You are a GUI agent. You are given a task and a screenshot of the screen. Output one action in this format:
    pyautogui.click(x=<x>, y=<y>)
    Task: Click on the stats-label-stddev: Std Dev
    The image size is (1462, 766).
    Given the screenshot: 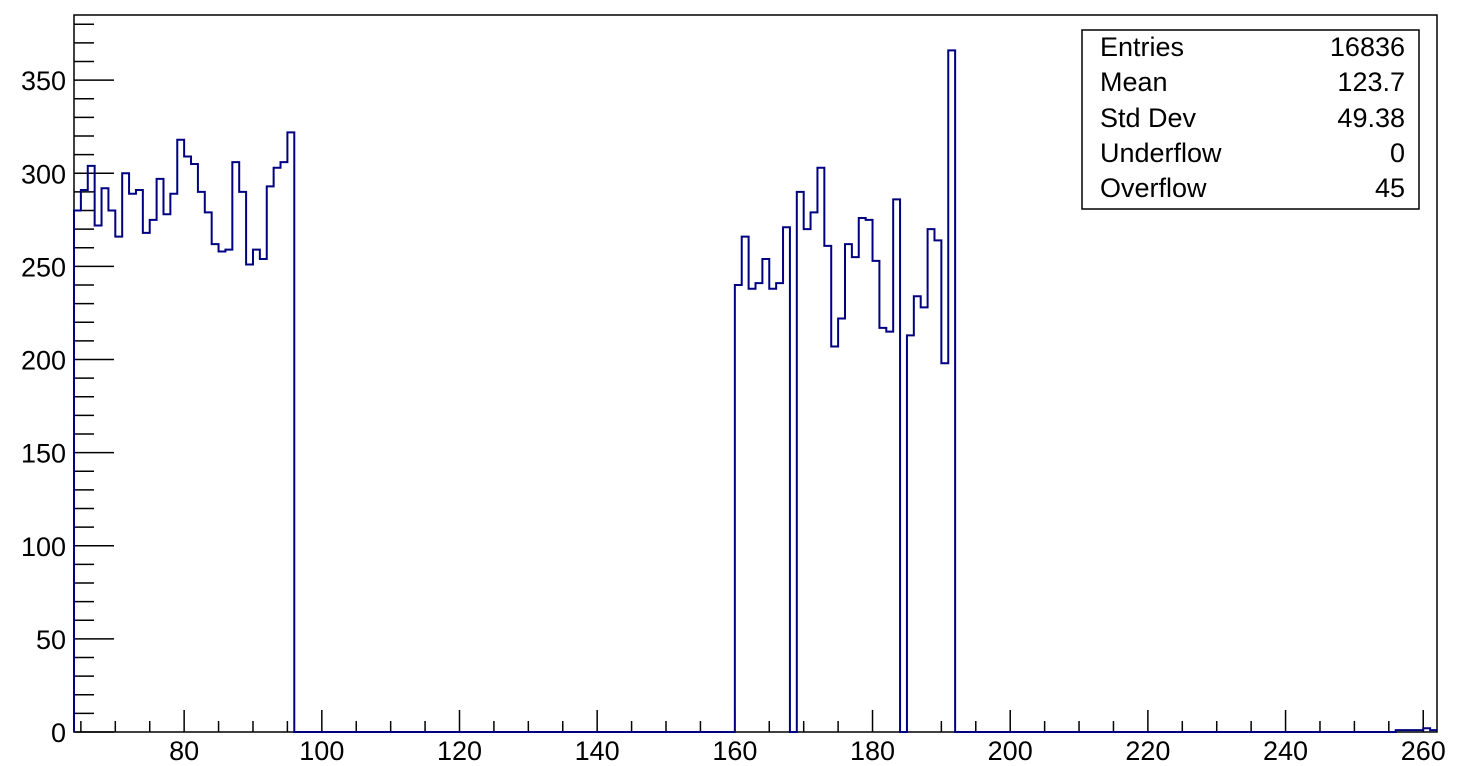 What is the action you would take?
    pyautogui.click(x=1148, y=118)
    